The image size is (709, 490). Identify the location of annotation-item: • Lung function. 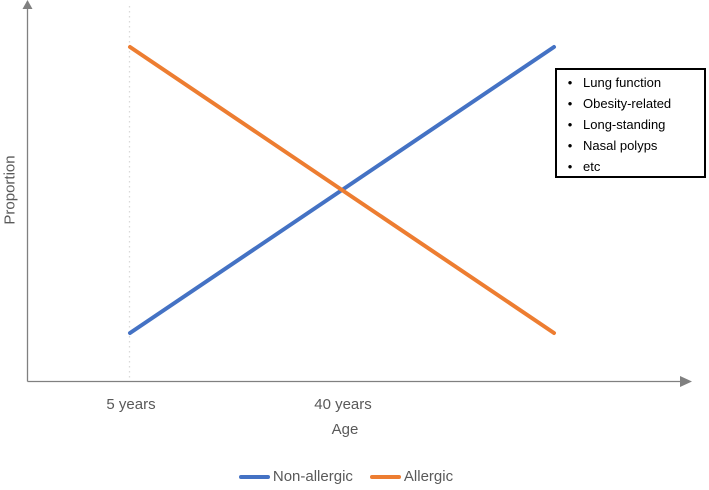
(631, 82).